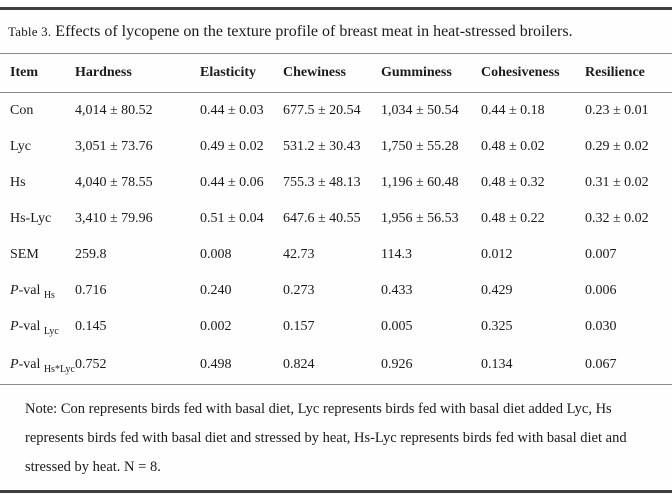  What do you see at coordinates (617, 218) in the screenshot?
I see `cell-value: 0.32 ± 0.02` at bounding box center [617, 218].